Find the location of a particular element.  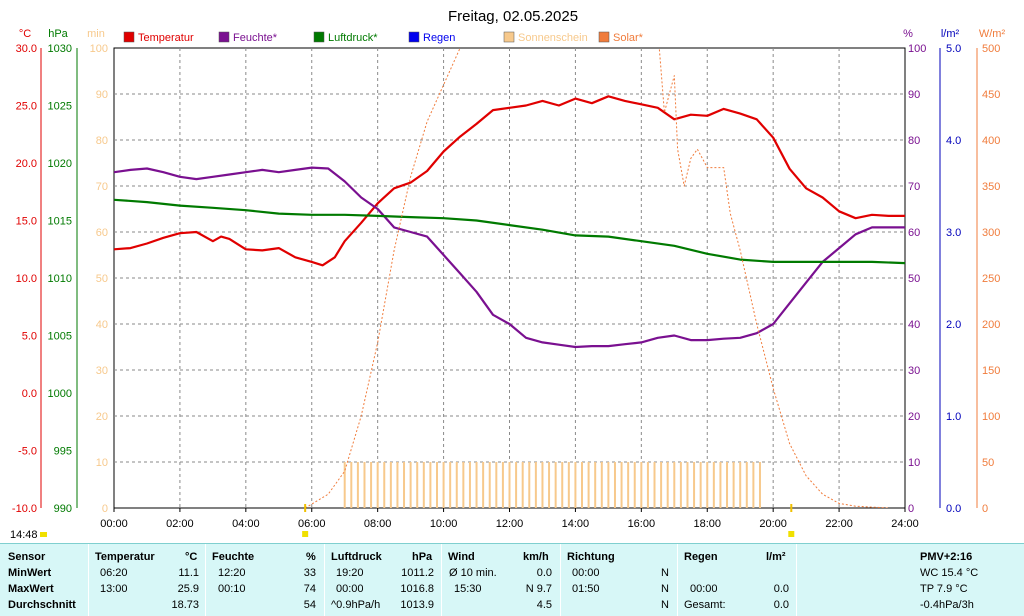

pmv-header: PMV+2:16 is located at coordinates (946, 557).